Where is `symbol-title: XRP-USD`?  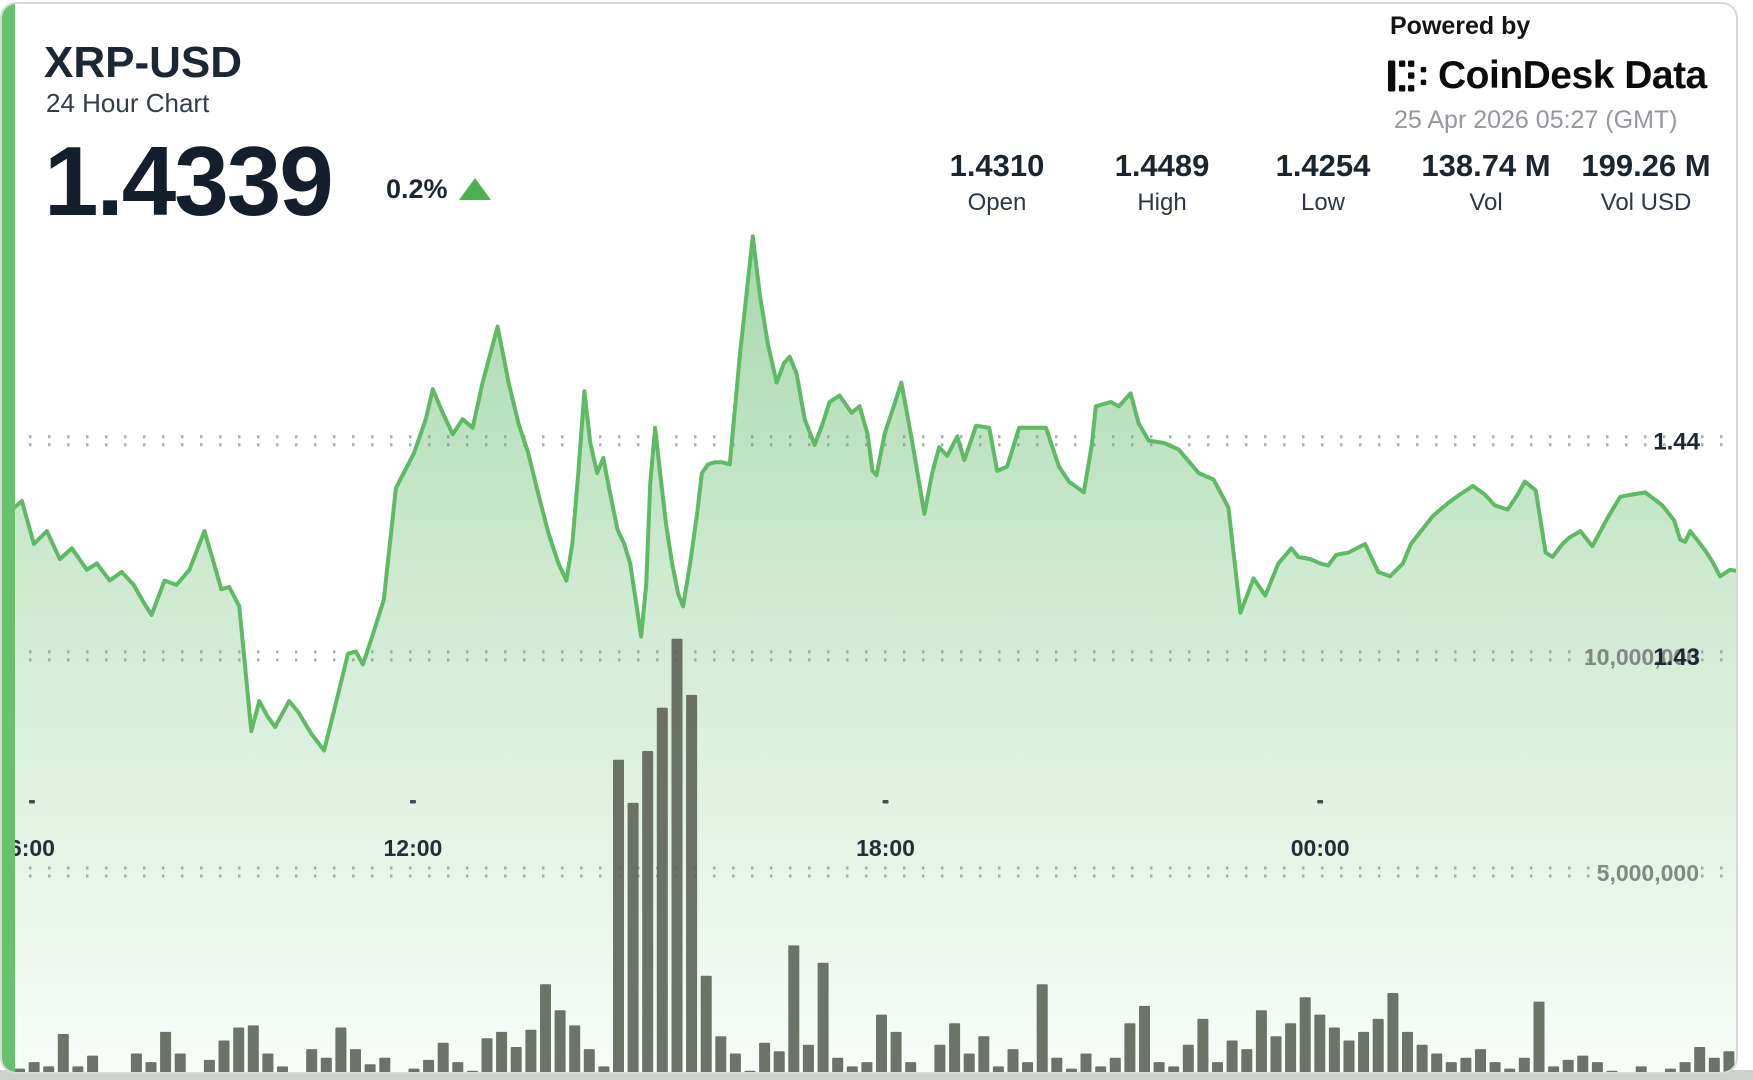 symbol-title: XRP-USD is located at coordinates (143, 62).